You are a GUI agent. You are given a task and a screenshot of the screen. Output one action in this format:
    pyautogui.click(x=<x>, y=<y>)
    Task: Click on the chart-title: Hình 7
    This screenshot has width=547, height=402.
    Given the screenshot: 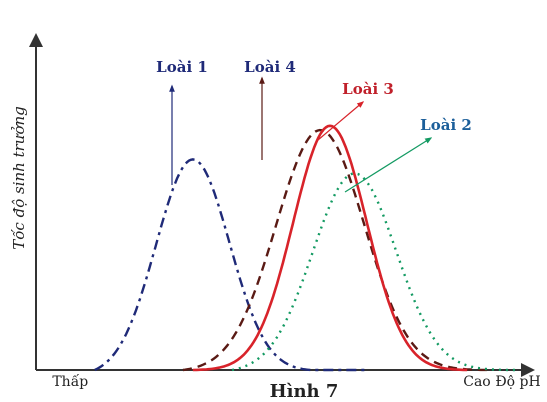 What is the action you would take?
    pyautogui.click(x=304, y=391)
    